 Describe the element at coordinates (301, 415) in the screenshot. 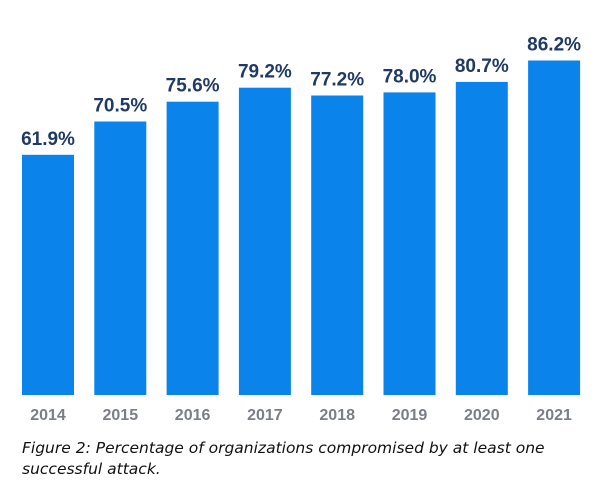

I see `x-axis-ticks: 2014 2015 2016 2017 2018 2019 2020 2021` at that location.